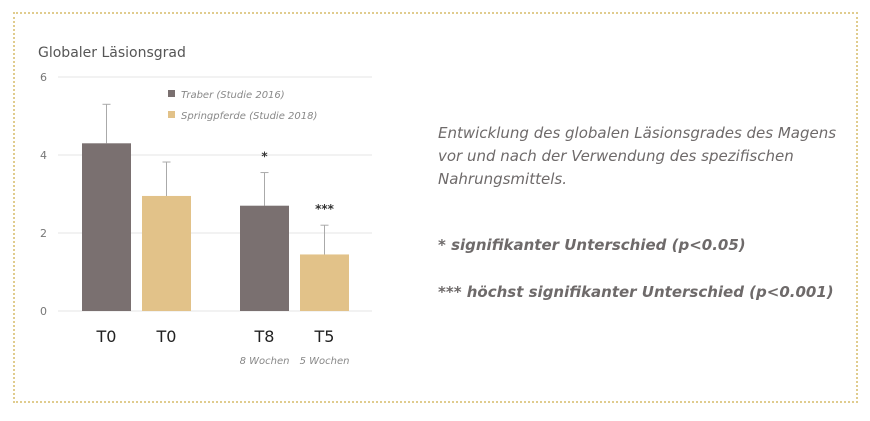 The height and width of the screenshot is (421, 870). Describe the element at coordinates (592, 245) in the screenshot. I see `significance-note-1: * signifikanter Unterschied (p<0.05)` at that location.